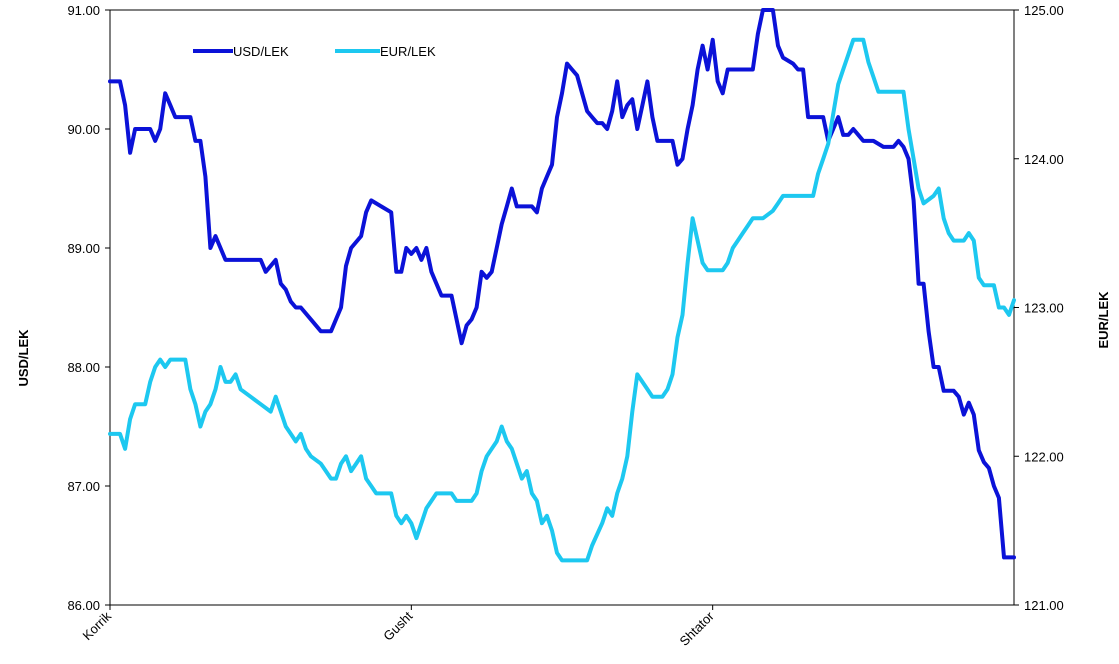 This screenshot has height=664, width=1119. I want to click on legend-item-usd: USD/LEK, so click(241, 51).